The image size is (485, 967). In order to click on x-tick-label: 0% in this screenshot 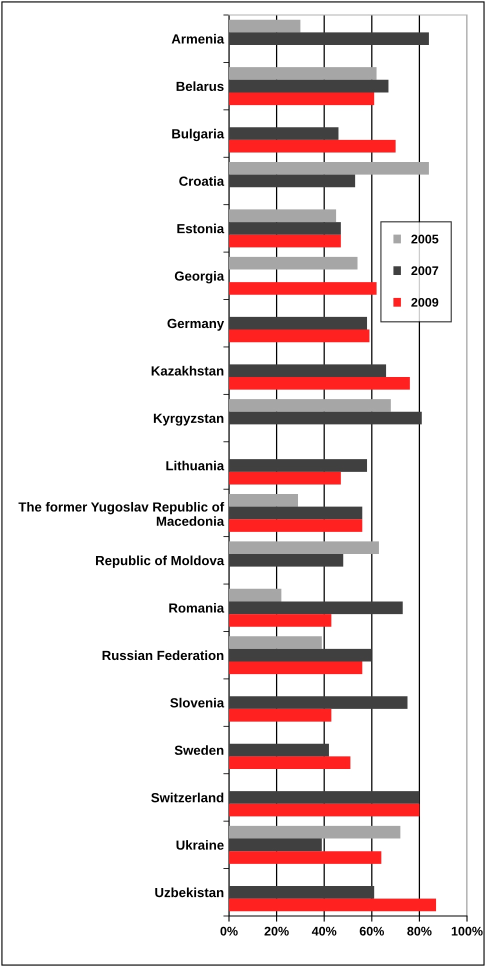, I will do `click(229, 931)`.